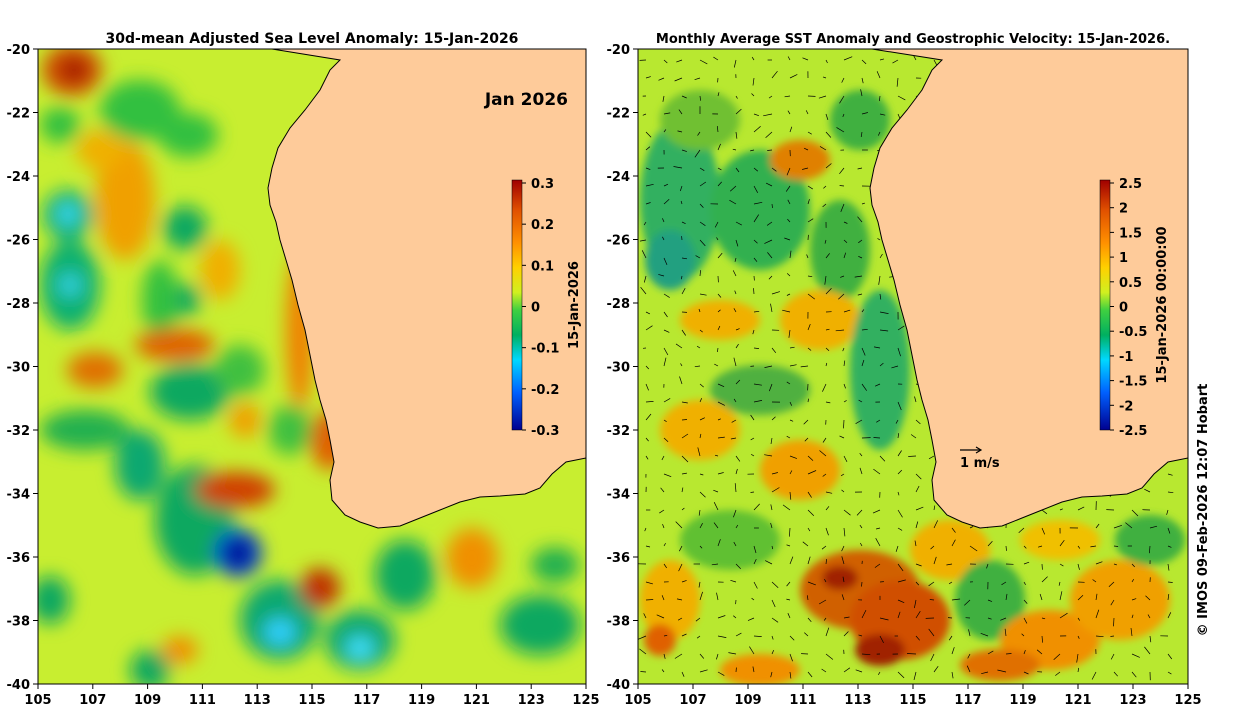 This screenshot has width=1250, height=720. What do you see at coordinates (545, 349) in the screenshot?
I see `colorbar-tick-label: -0.1` at bounding box center [545, 349].